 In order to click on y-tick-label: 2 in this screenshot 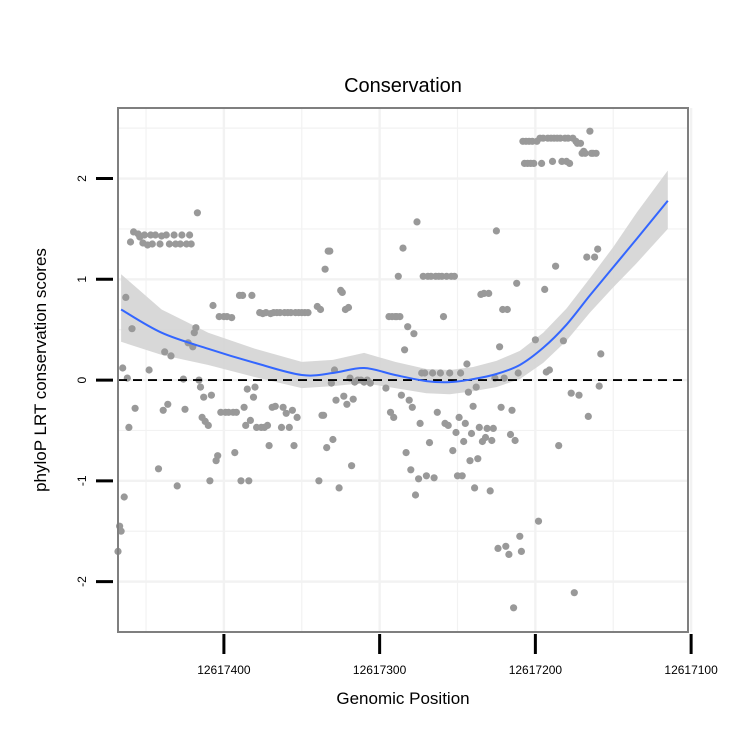, I will do `click(82, 178)`.